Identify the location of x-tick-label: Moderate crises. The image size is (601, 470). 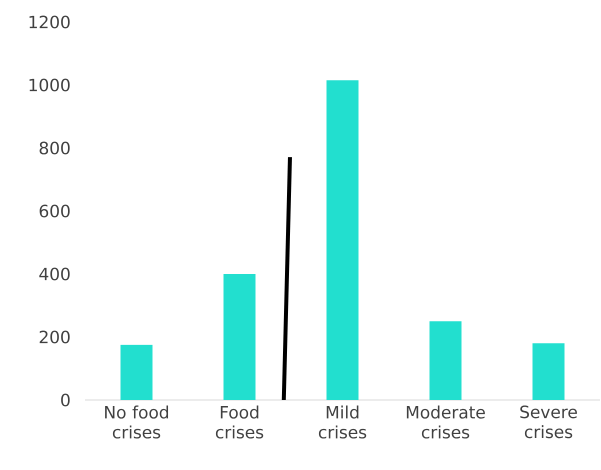
(445, 422).